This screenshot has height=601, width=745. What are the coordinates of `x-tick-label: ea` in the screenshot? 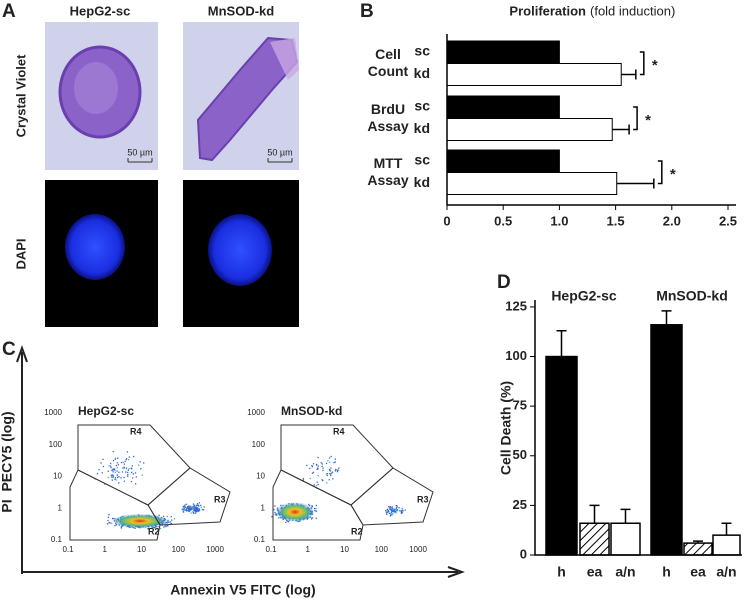 It's located at (595, 572).